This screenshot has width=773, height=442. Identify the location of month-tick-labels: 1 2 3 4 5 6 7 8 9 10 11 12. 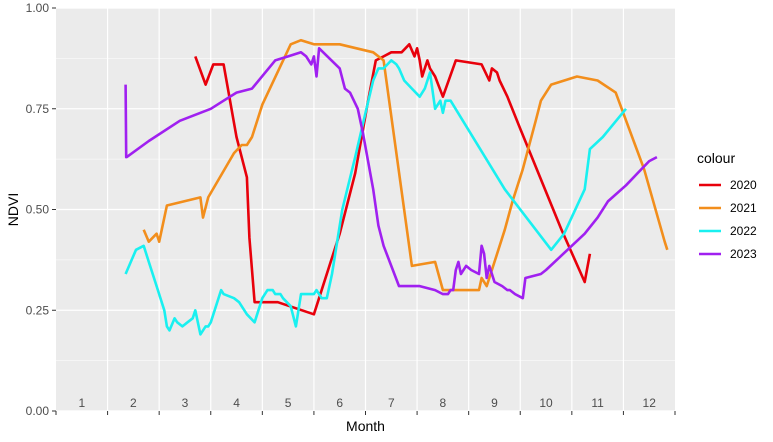
(367, 403).